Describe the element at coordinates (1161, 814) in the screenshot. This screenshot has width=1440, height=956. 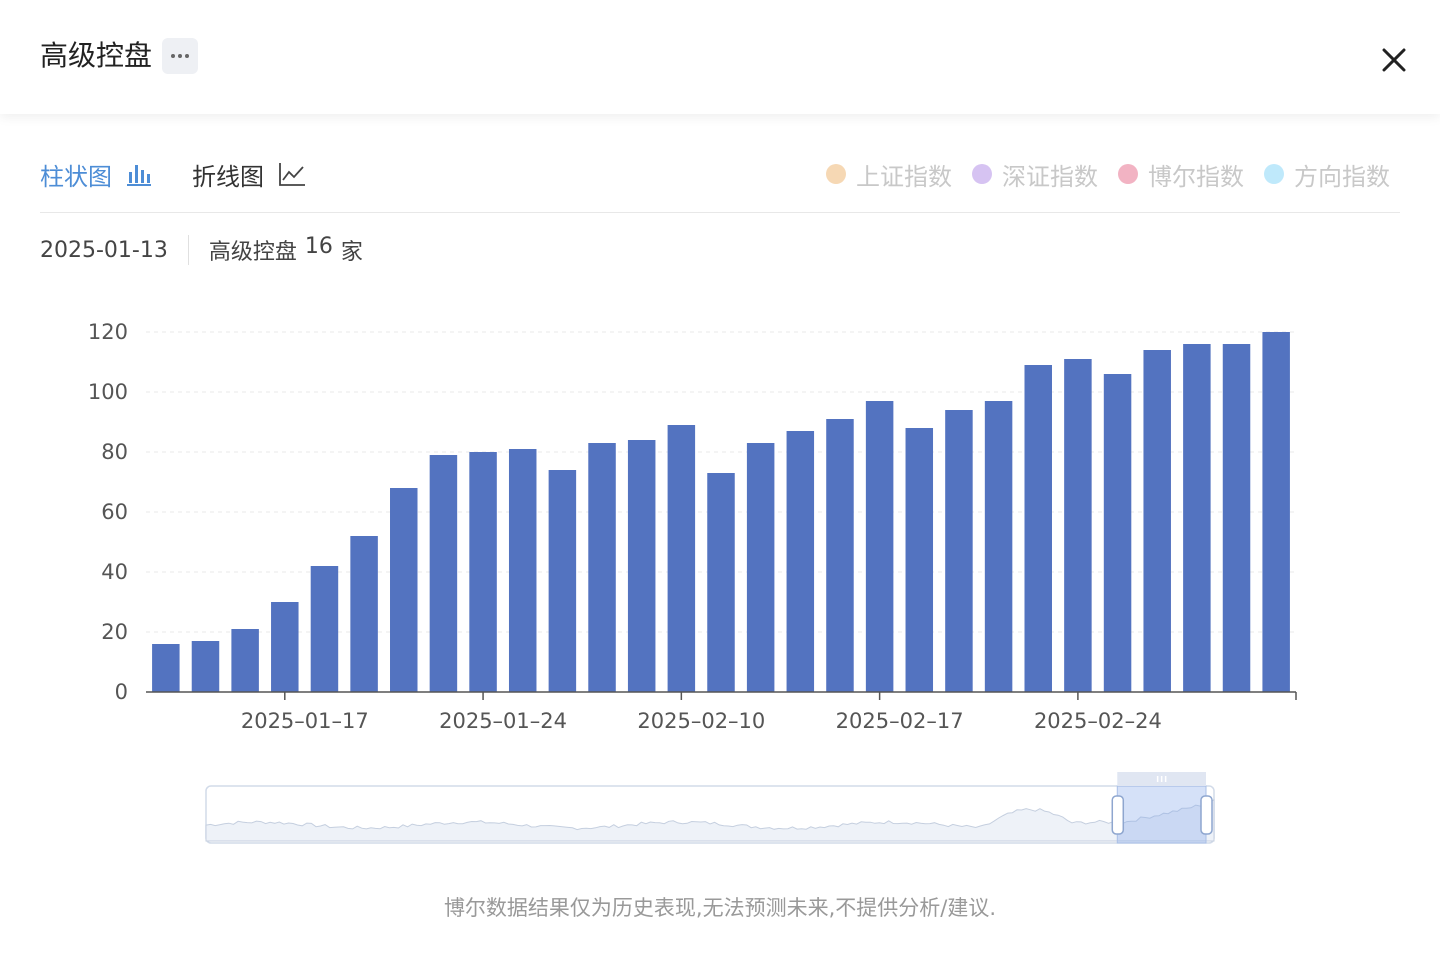
I see `zoom-selection-window` at that location.